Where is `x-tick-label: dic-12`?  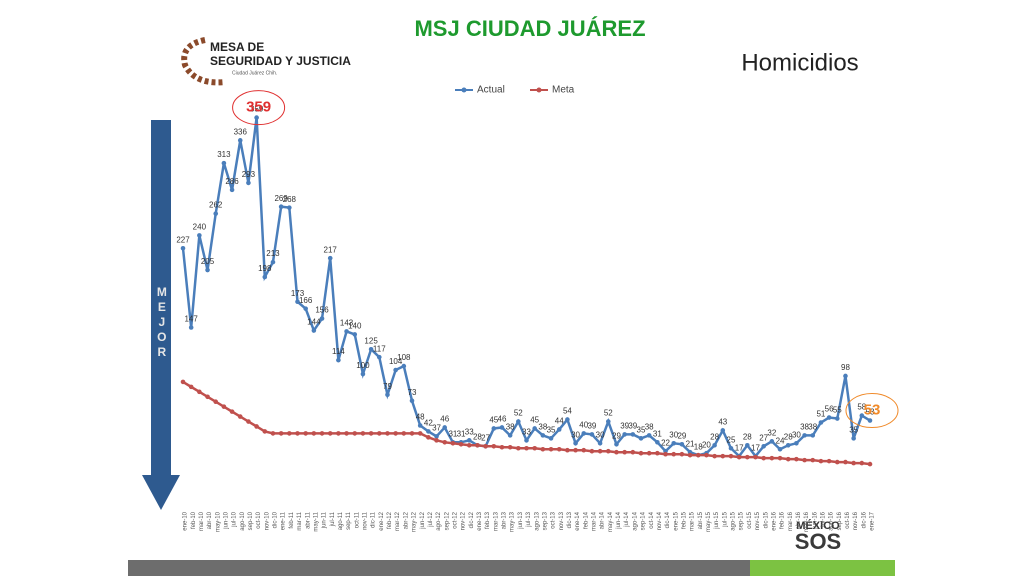
x-tick-label: dic-12 is located at coordinates (472, 519).